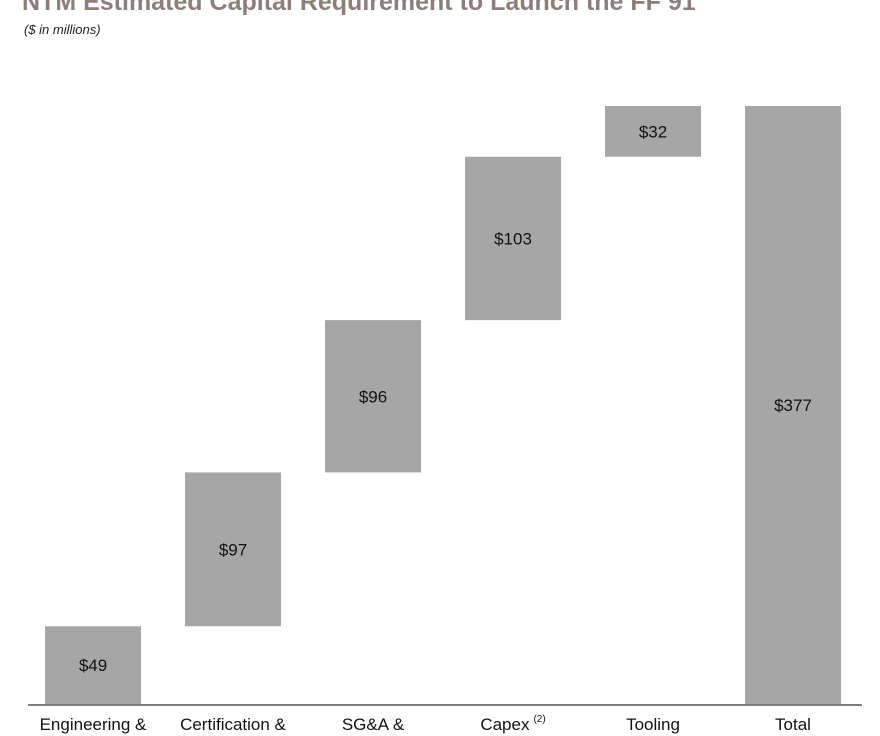 The image size is (880, 736). What do you see at coordinates (653, 724) in the screenshot?
I see `x-tick-label-4: Tooling` at bounding box center [653, 724].